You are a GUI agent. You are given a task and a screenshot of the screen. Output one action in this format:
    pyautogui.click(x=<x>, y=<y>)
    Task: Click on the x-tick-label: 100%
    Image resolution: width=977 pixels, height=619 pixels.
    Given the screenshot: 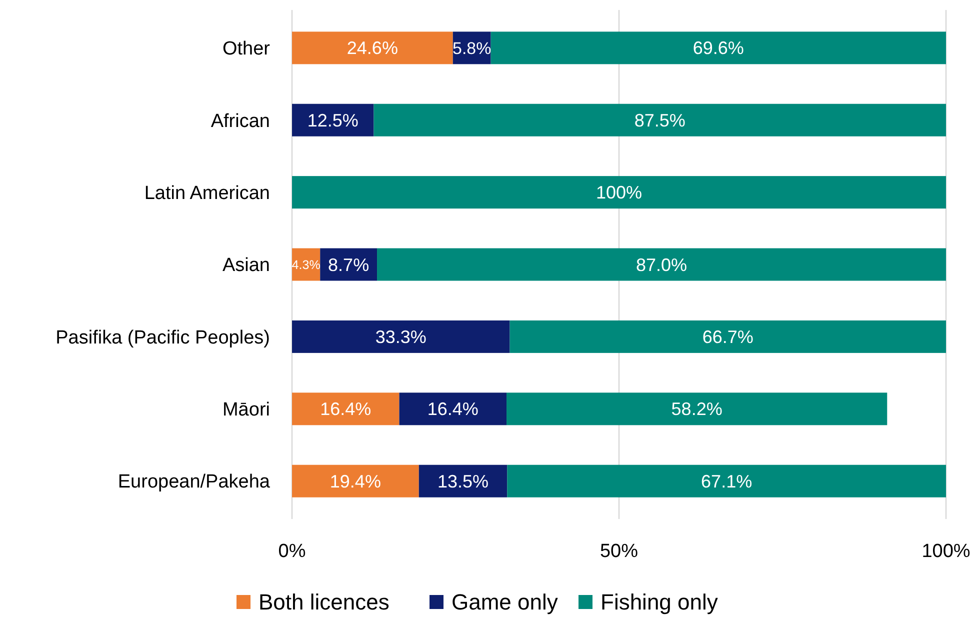 What is the action you would take?
    pyautogui.click(x=946, y=551)
    